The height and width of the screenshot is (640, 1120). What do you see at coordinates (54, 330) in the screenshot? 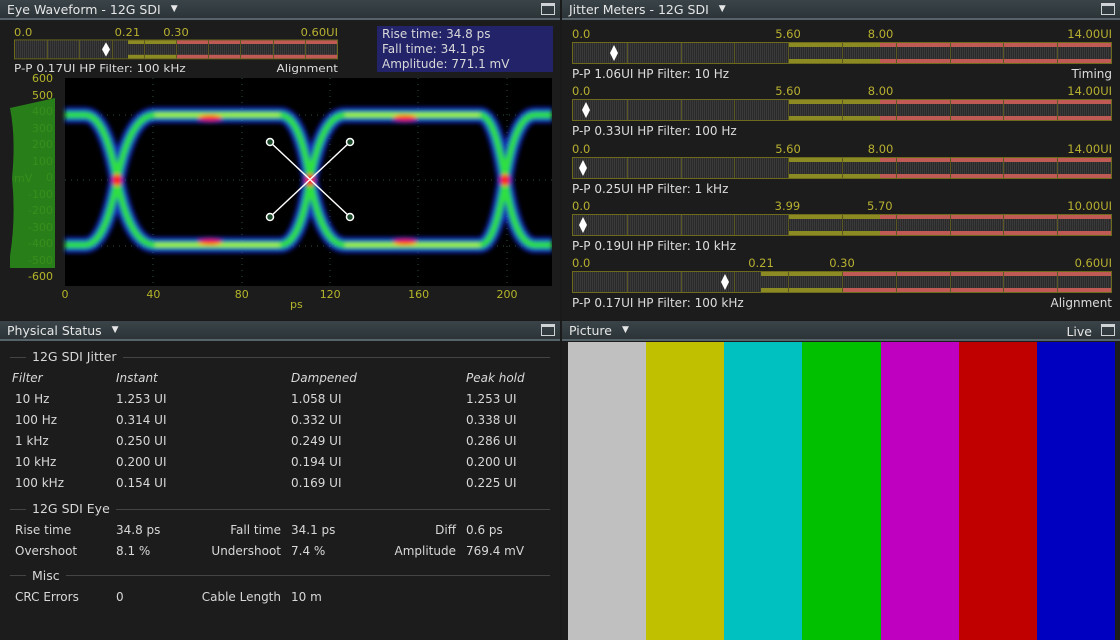
I see `panel-title: Physical Status` at bounding box center [54, 330].